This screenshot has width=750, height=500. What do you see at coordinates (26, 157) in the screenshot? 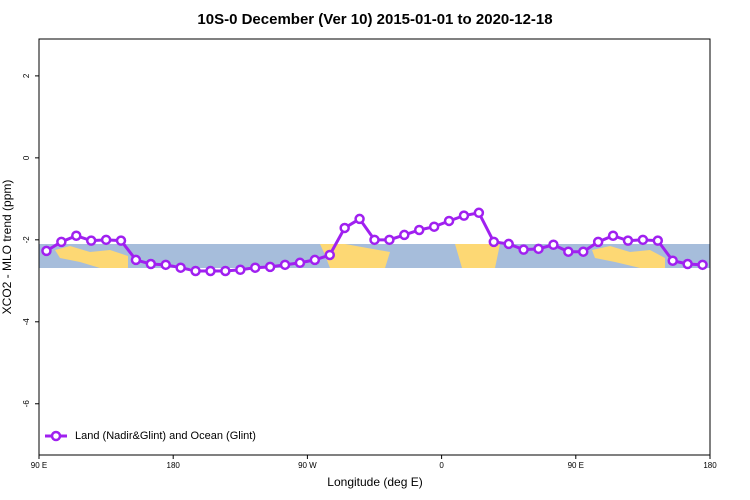
I see `y-tick-label: 0` at bounding box center [26, 157].